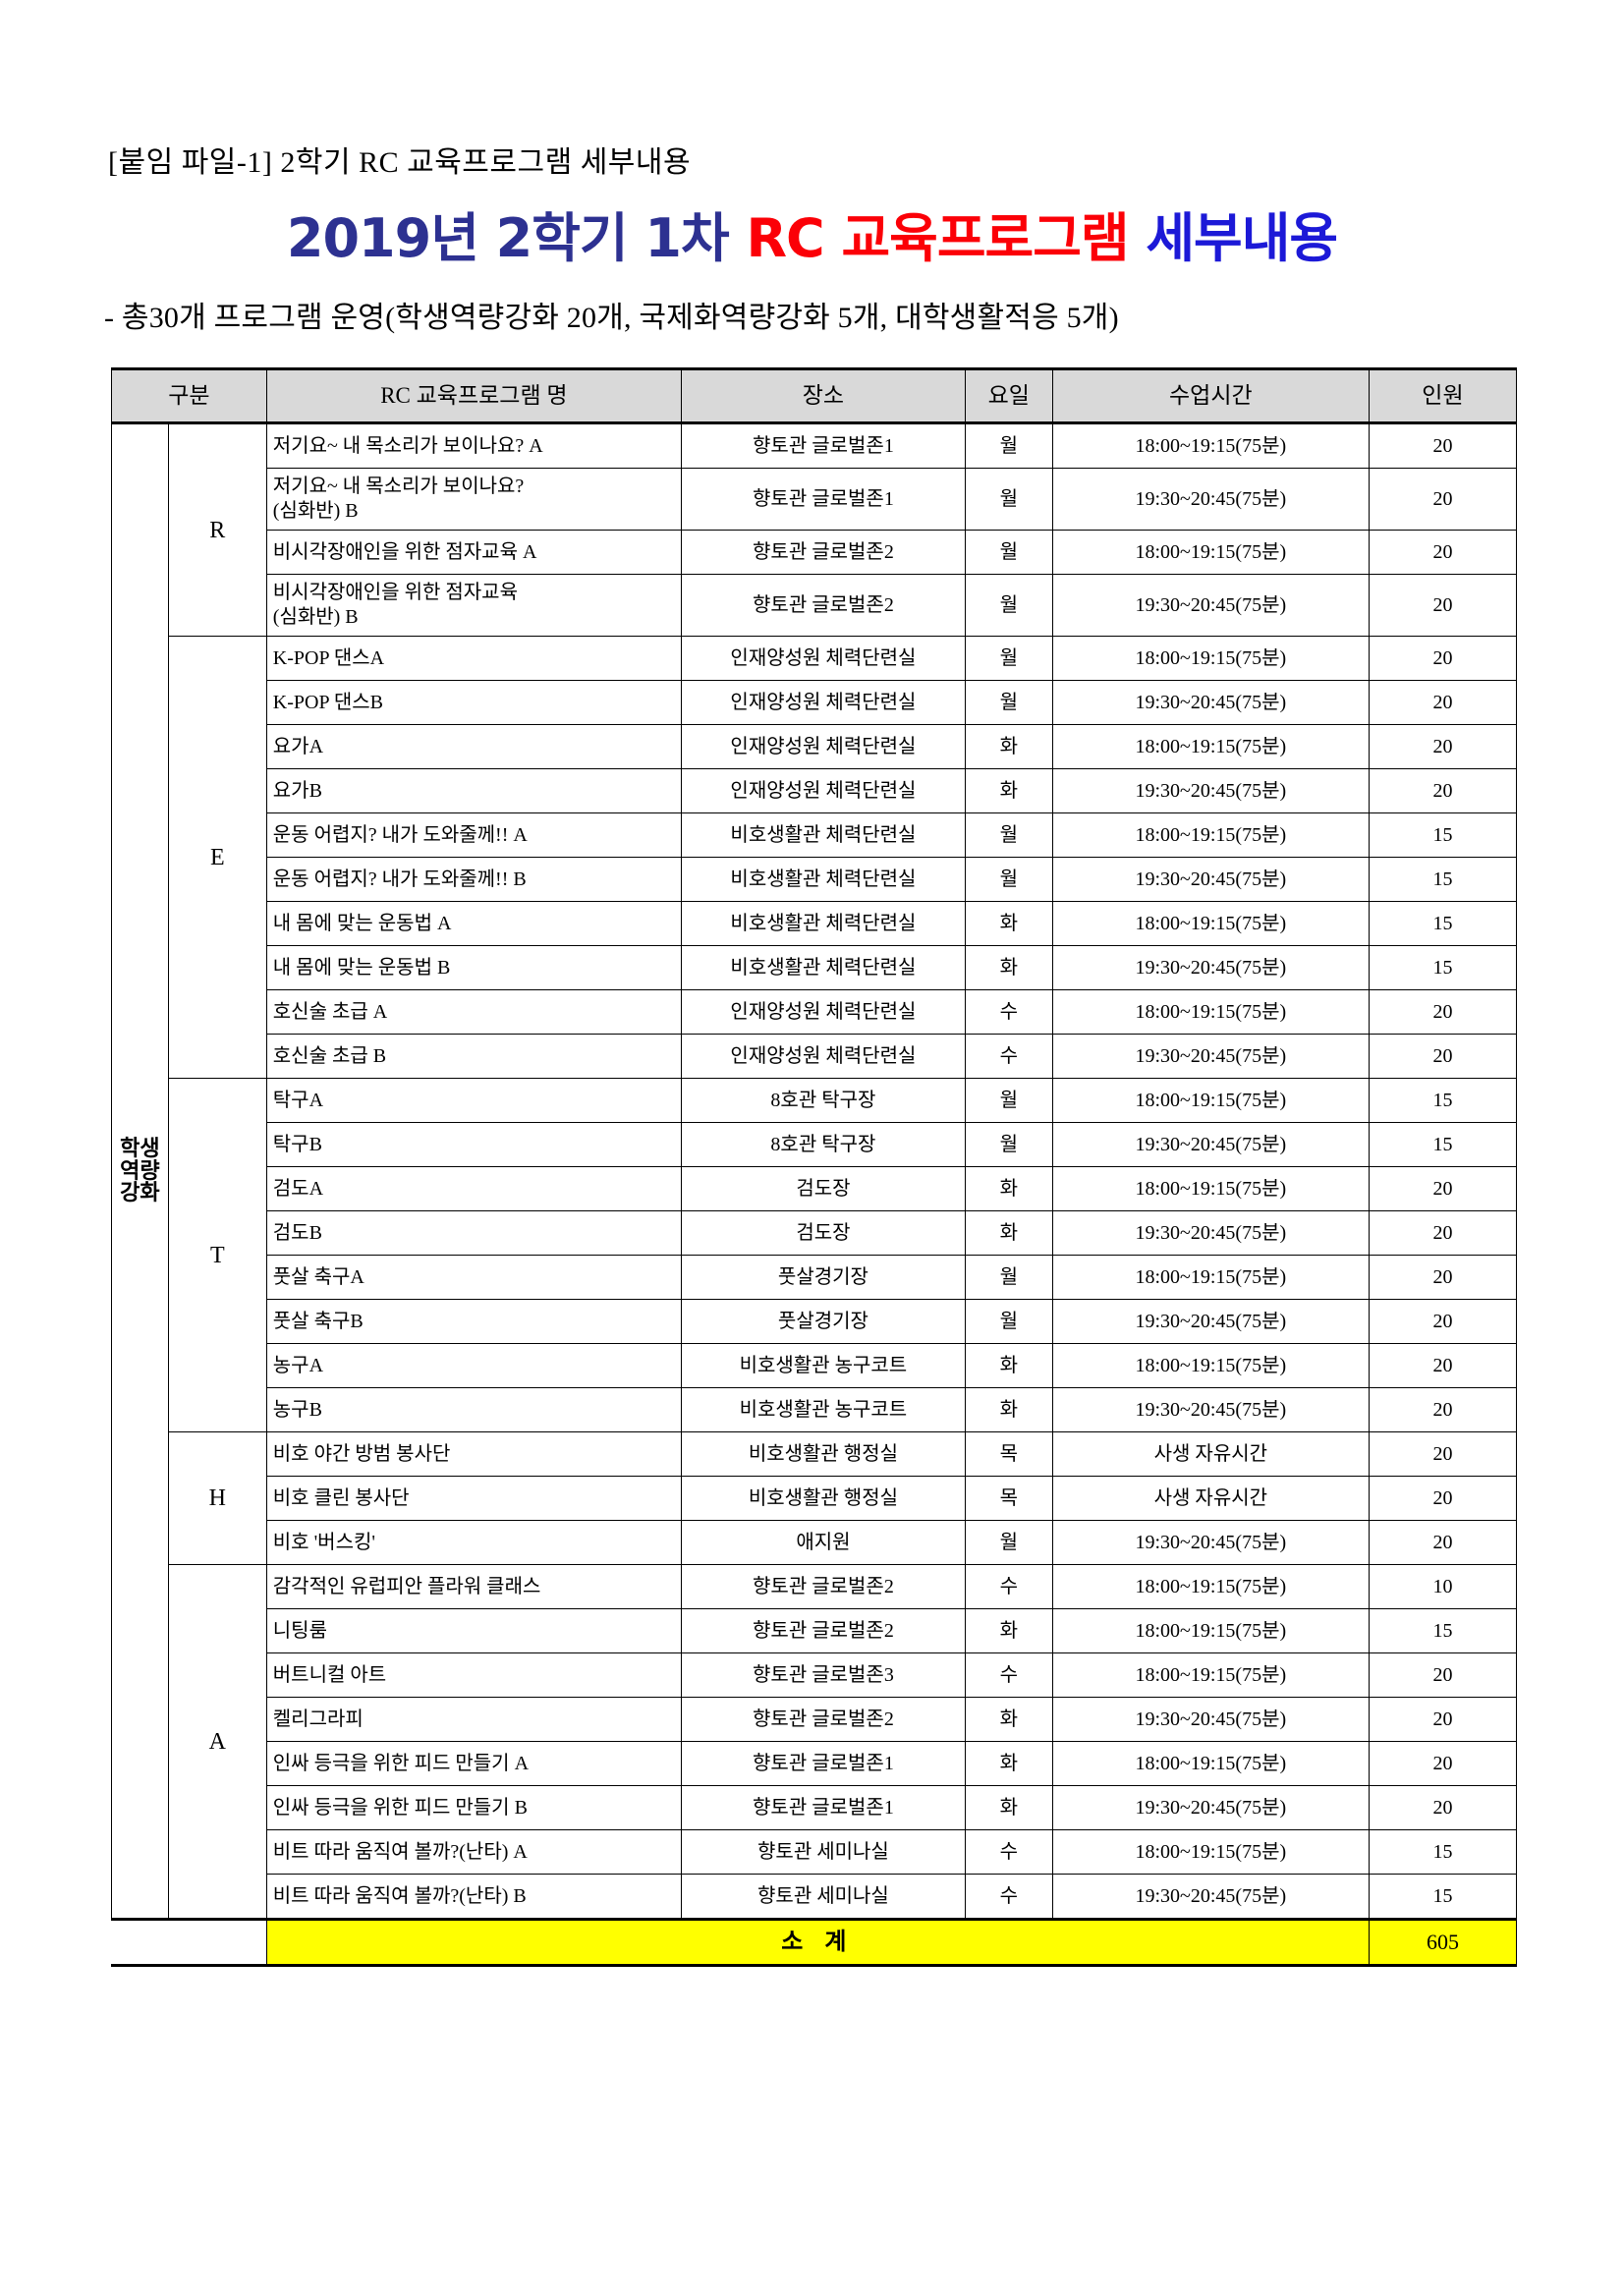 The height and width of the screenshot is (2296, 1624). Describe the element at coordinates (1008, 1586) in the screenshot. I see `day-cell: 수` at that location.